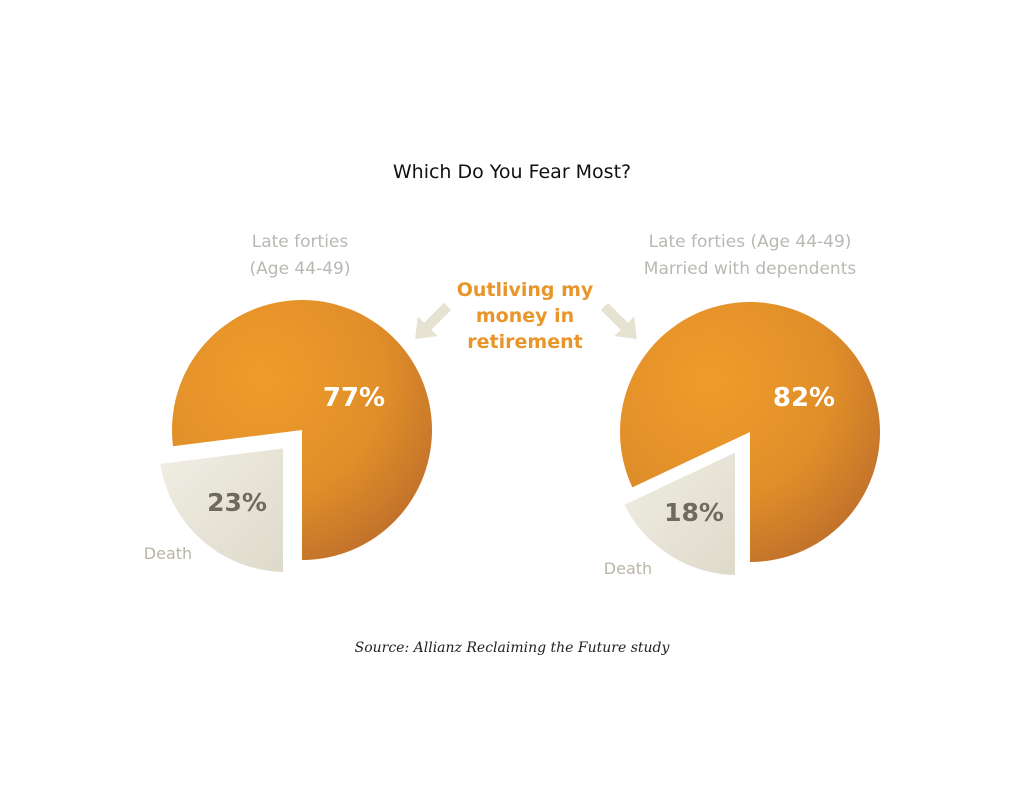  Describe the element at coordinates (750, 269) in the screenshot. I see `pie-2-header-line-2: Married with dependents` at that location.